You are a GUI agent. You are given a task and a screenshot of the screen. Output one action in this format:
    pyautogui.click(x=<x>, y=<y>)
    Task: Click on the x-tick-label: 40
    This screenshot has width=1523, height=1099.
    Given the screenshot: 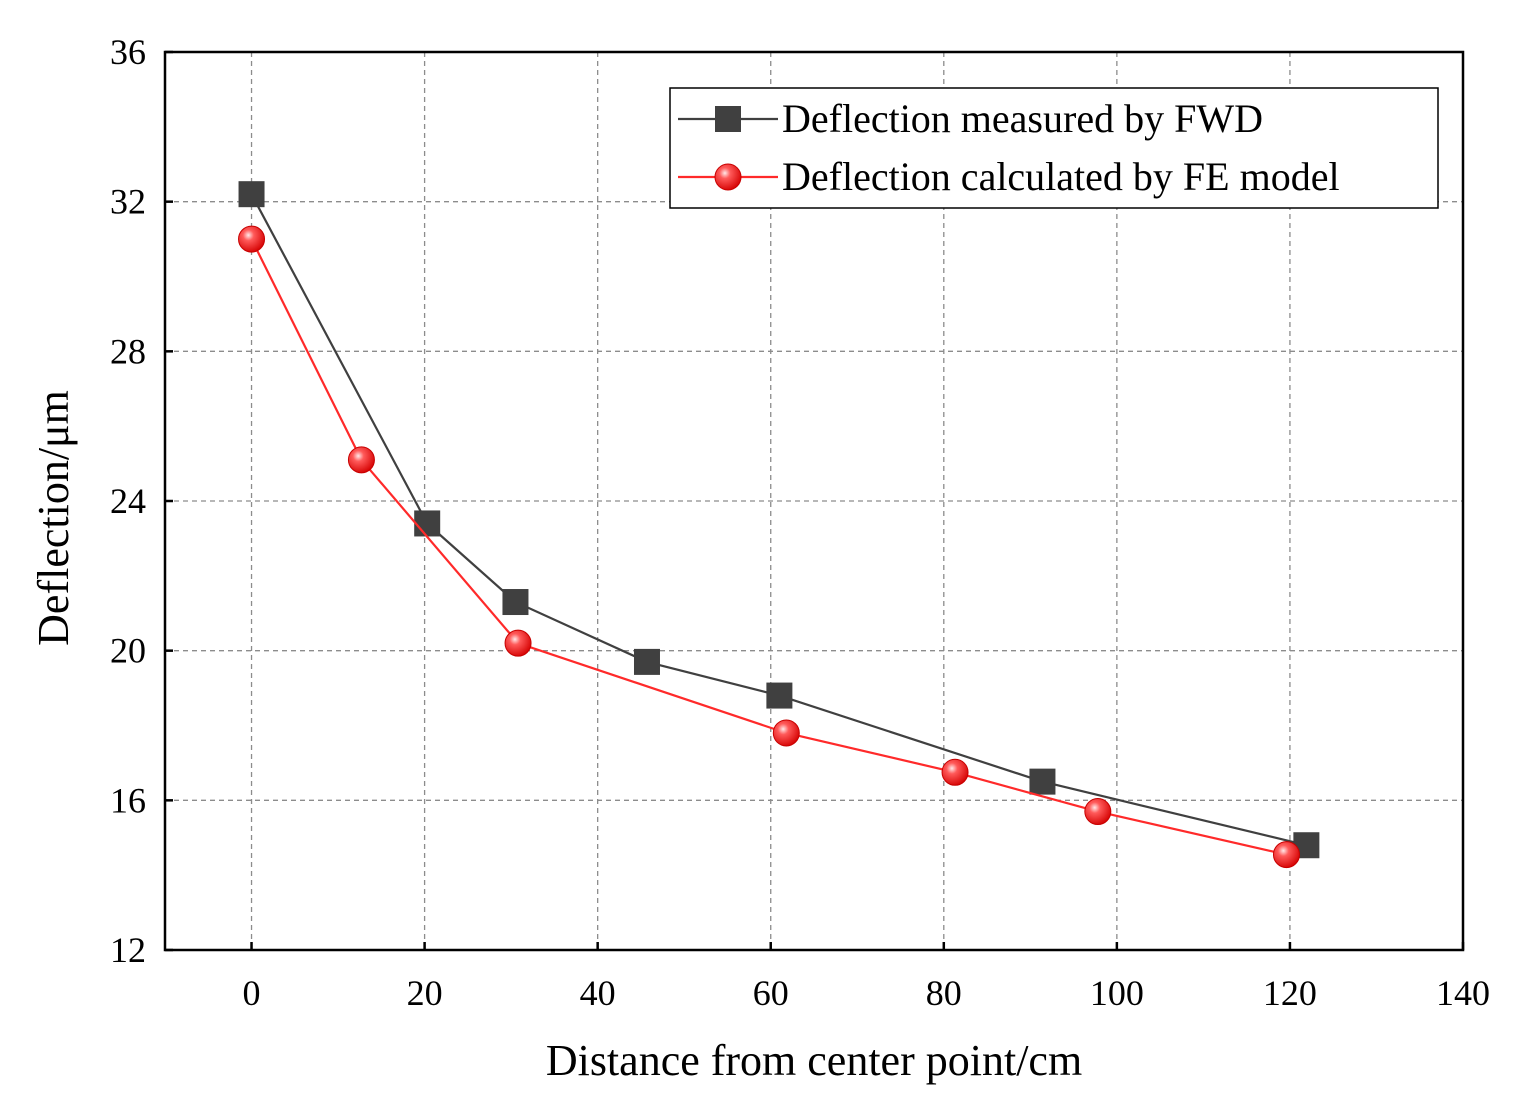 What is the action you would take?
    pyautogui.click(x=598, y=993)
    